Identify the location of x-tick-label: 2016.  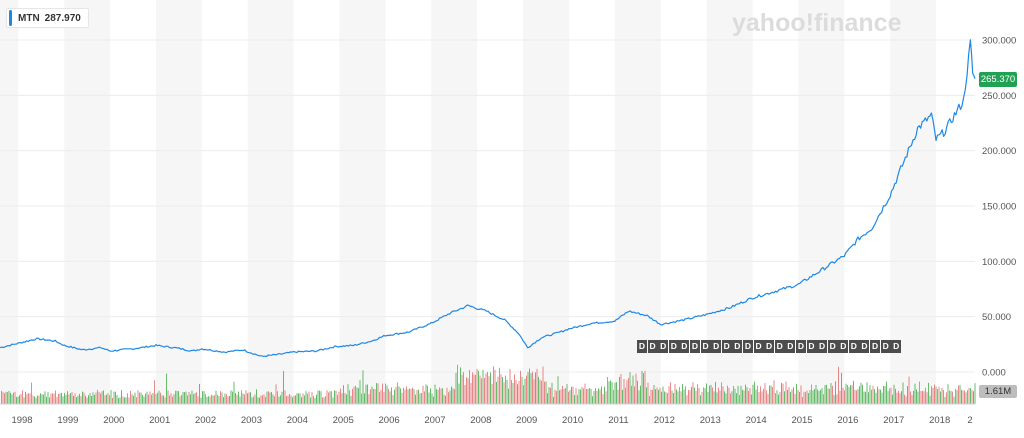
(847, 420).